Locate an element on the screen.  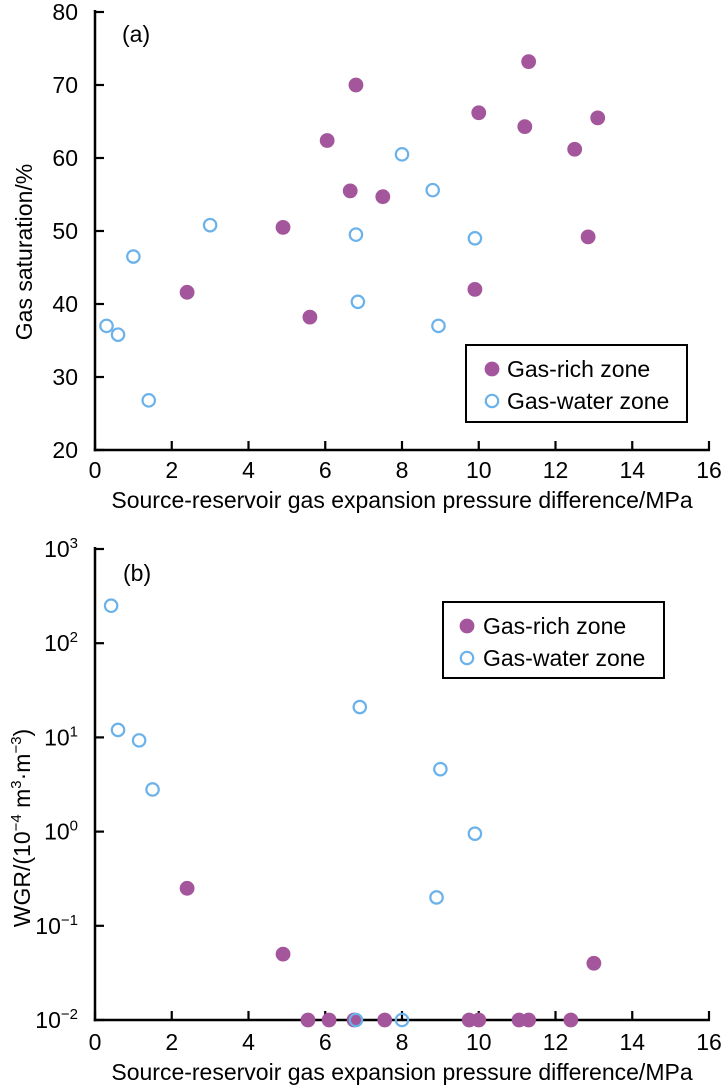
y-tick-label: 10⁻² is located at coordinates (56, 1019).